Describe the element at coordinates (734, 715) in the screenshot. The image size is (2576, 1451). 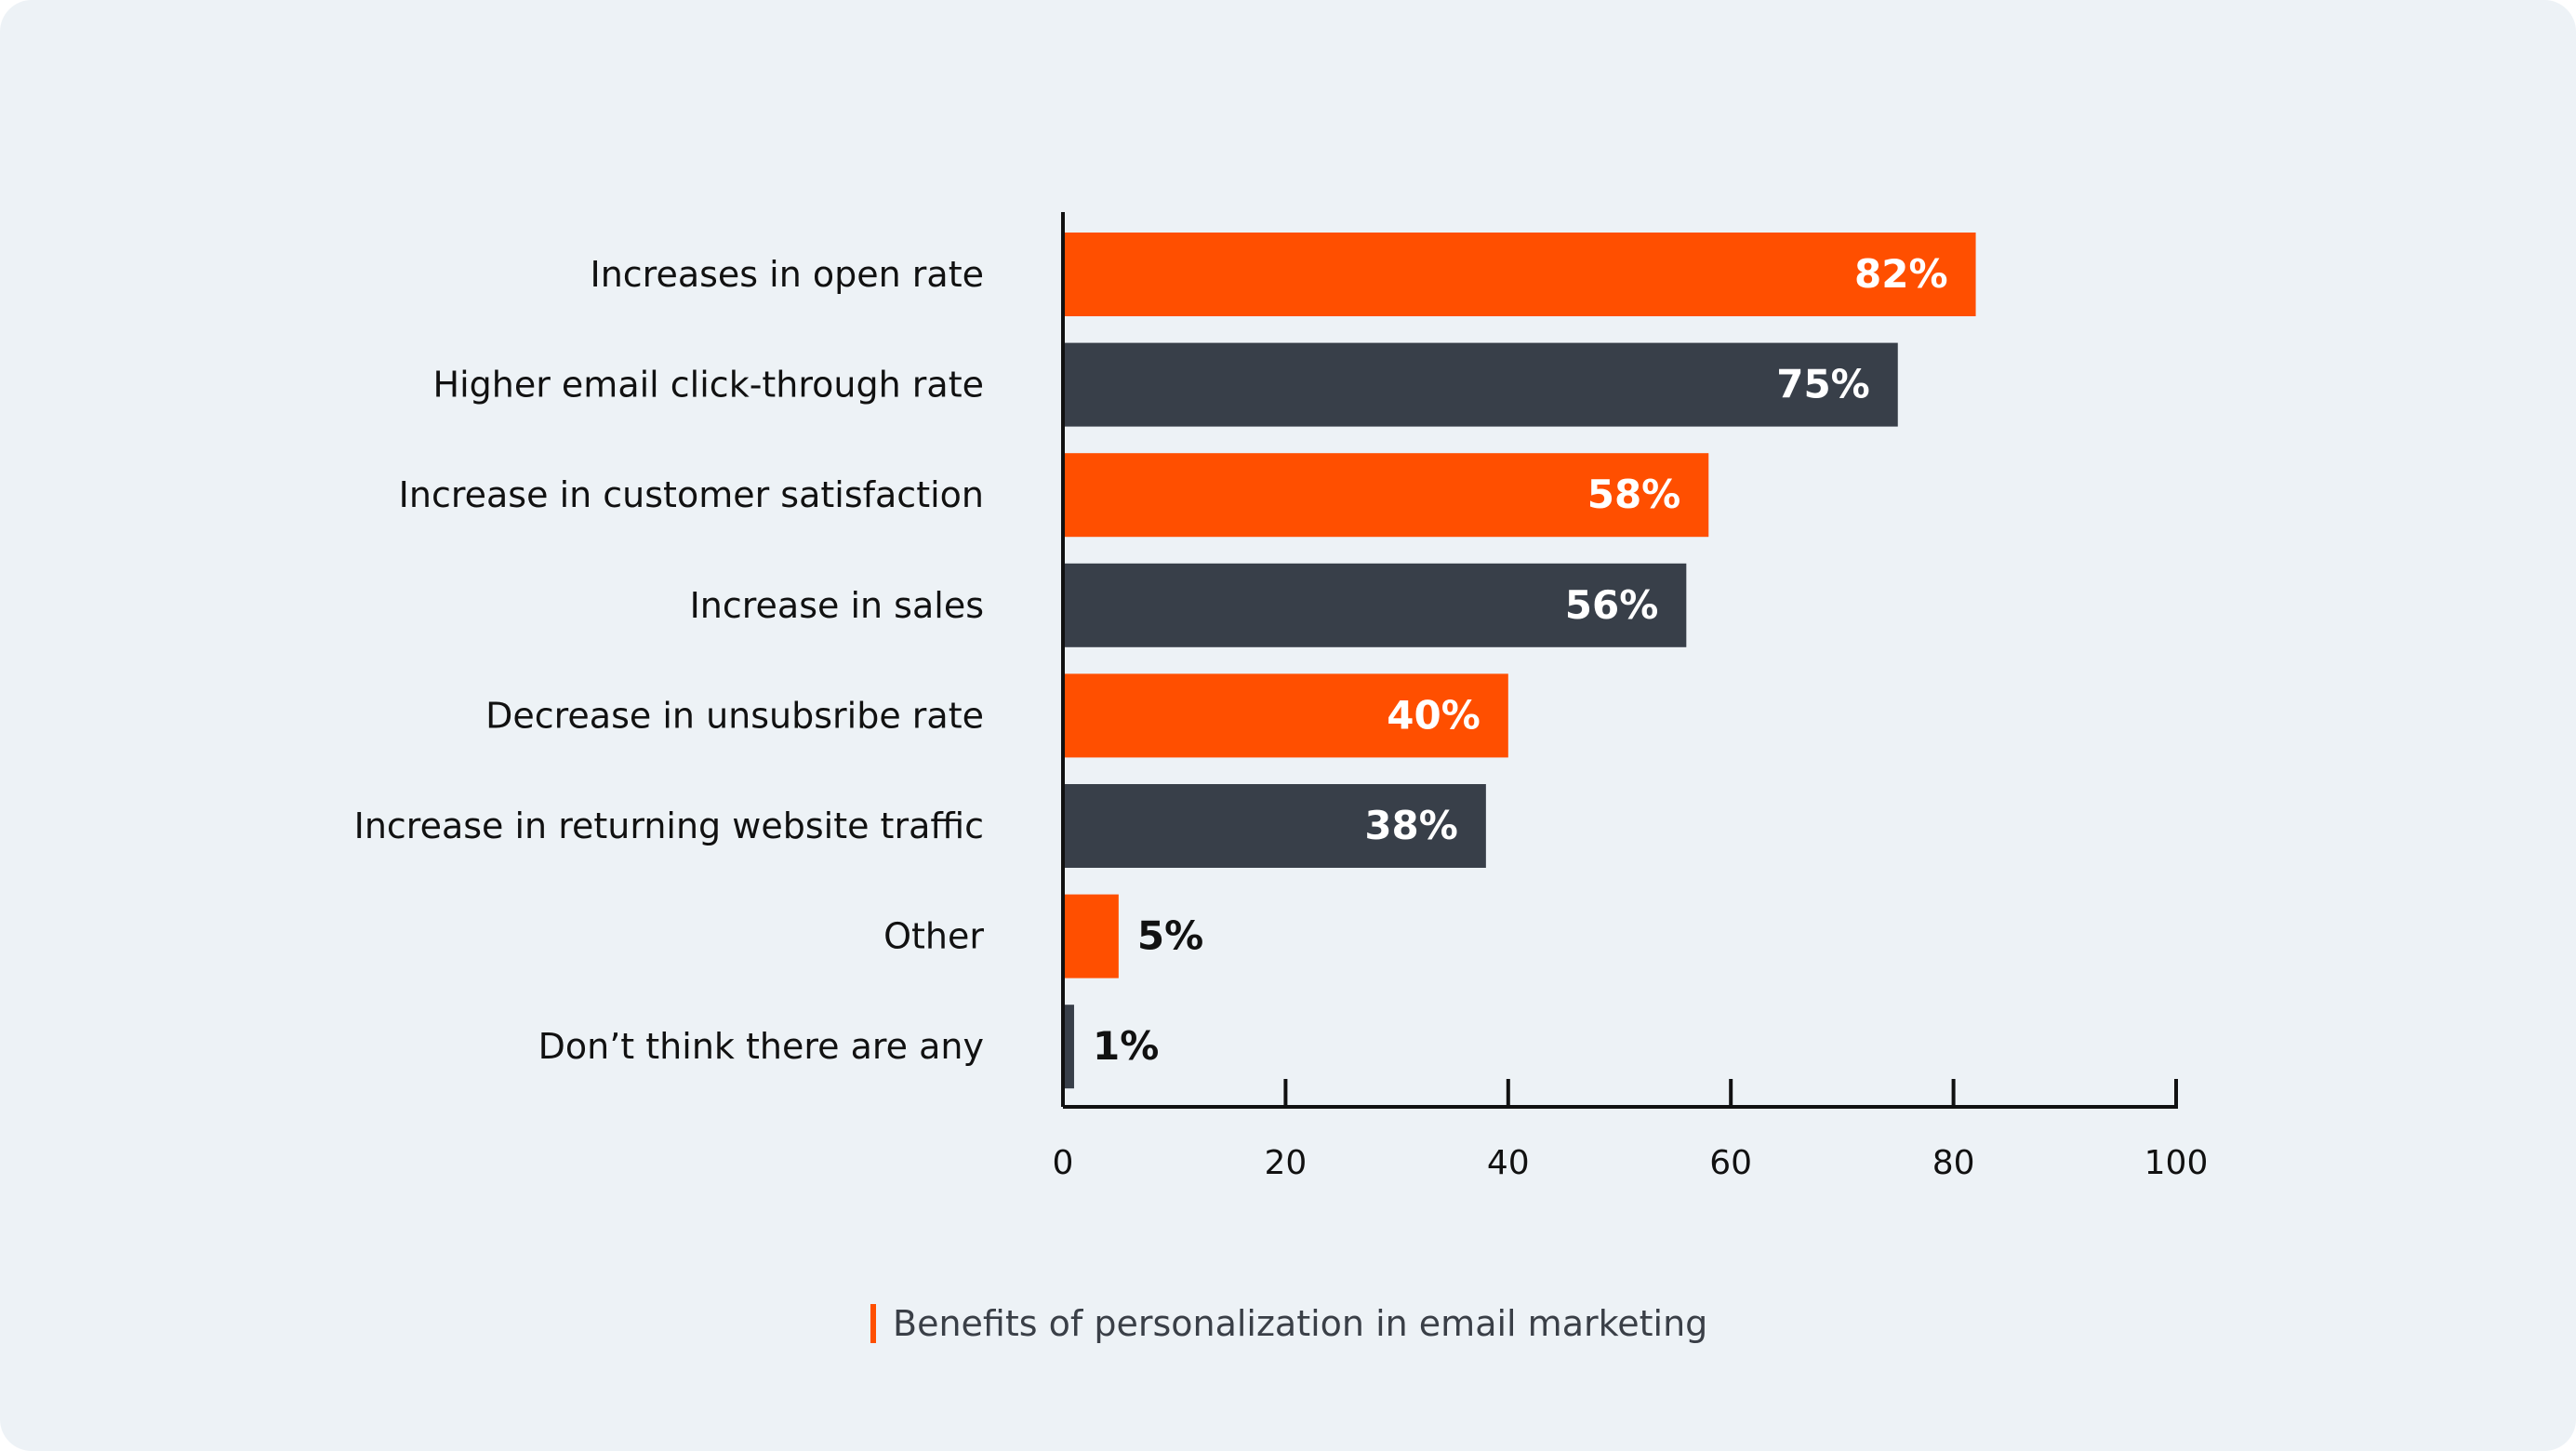
I see `category-label: Decrease in unsubsribe rate` at that location.